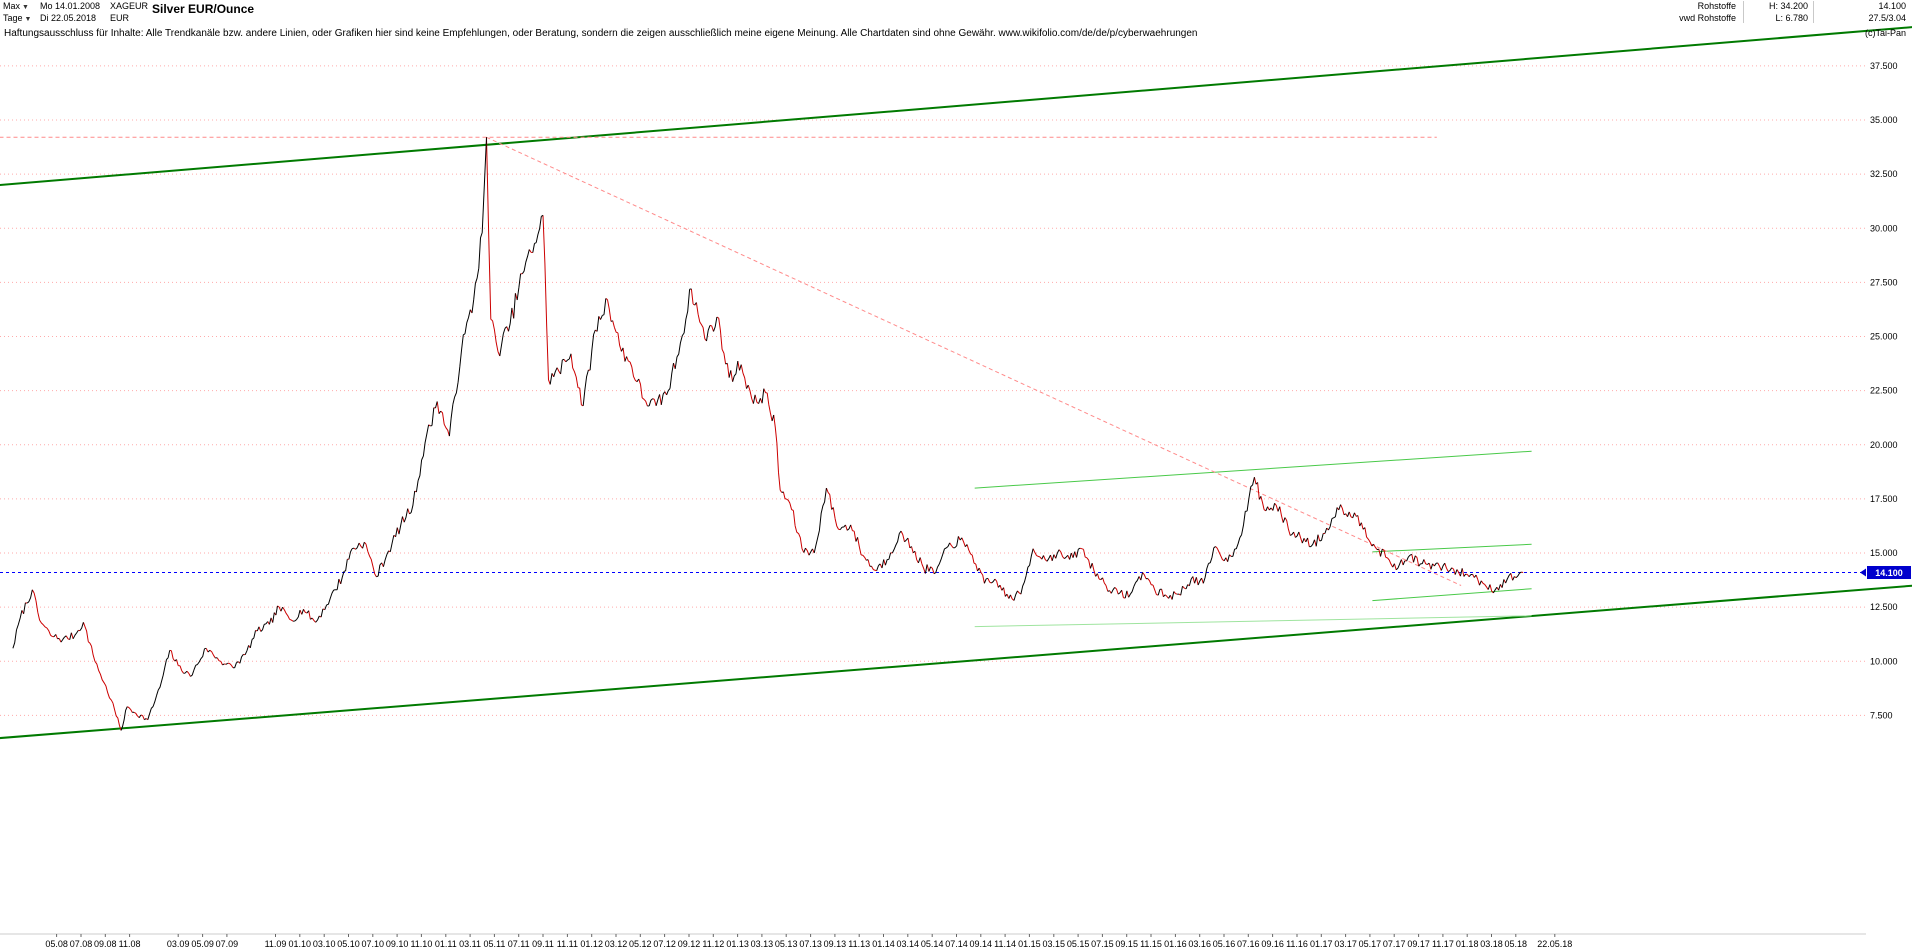  Describe the element at coordinates (1418, 944) in the screenshot. I see `date-axis-label: 09.17` at that location.